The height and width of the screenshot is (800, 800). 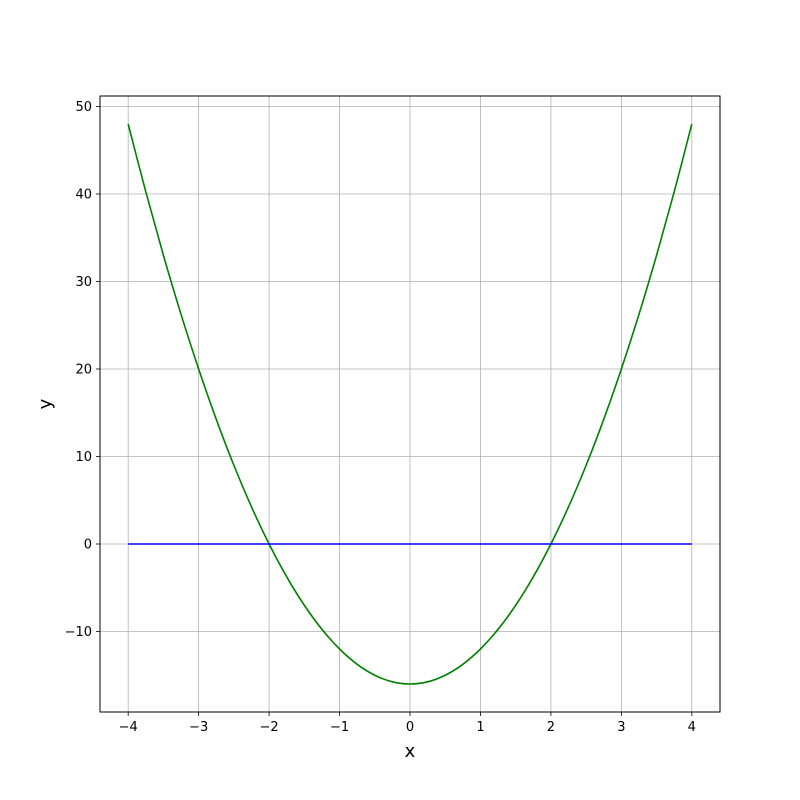 I want to click on x-axis-label: x, so click(x=410, y=751).